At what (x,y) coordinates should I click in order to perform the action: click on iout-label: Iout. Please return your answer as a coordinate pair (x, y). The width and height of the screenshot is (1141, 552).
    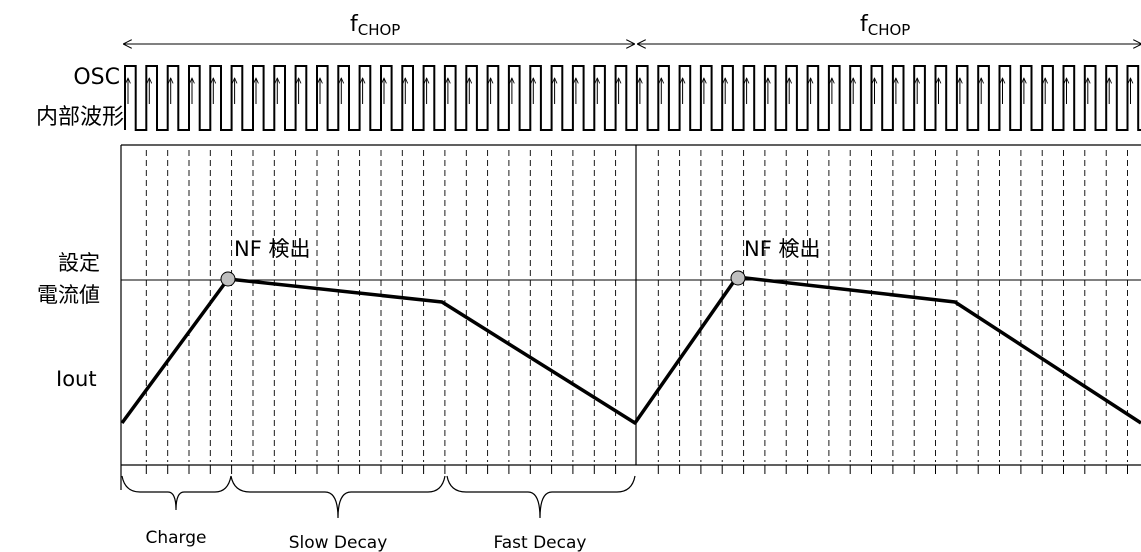
    Looking at the image, I should click on (76, 379).